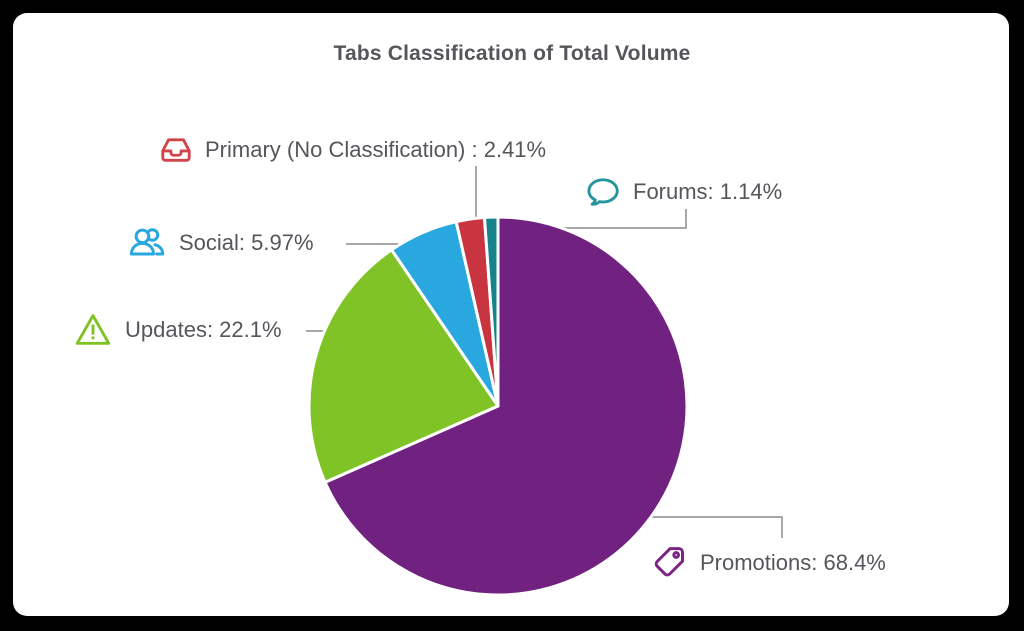 This screenshot has width=1024, height=631. I want to click on legend-item-primary: Primary (No Classification) : 2.41%, so click(352, 150).